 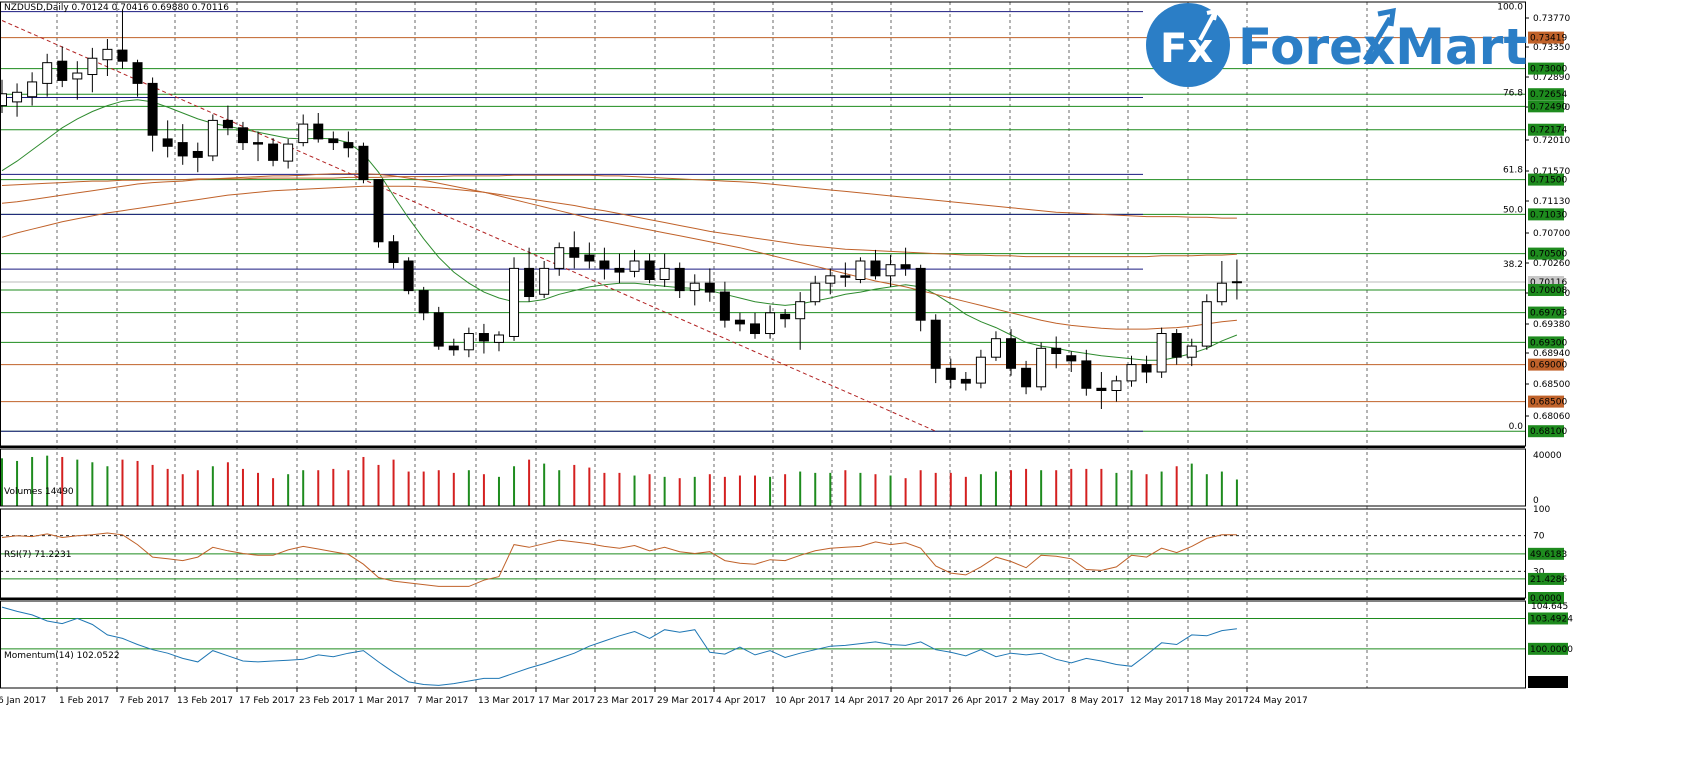 I want to click on date-label: 24 May 2017, so click(x=1278, y=701).